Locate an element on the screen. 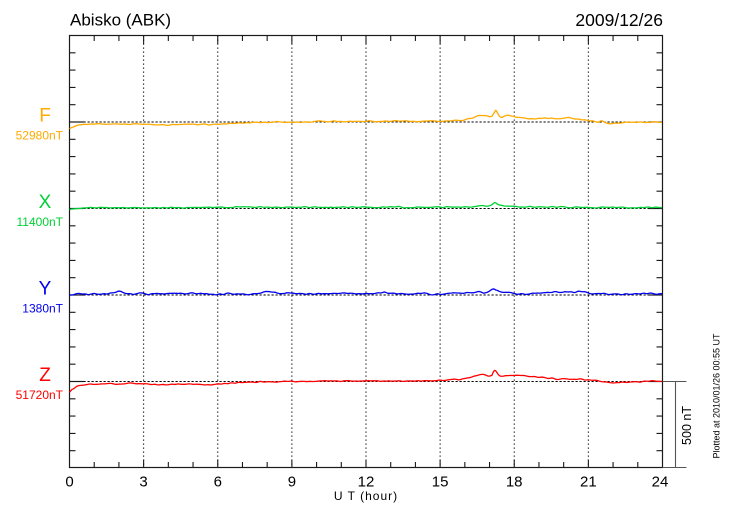 This screenshot has width=730, height=525. svg-text: 6 is located at coordinates (218, 482).